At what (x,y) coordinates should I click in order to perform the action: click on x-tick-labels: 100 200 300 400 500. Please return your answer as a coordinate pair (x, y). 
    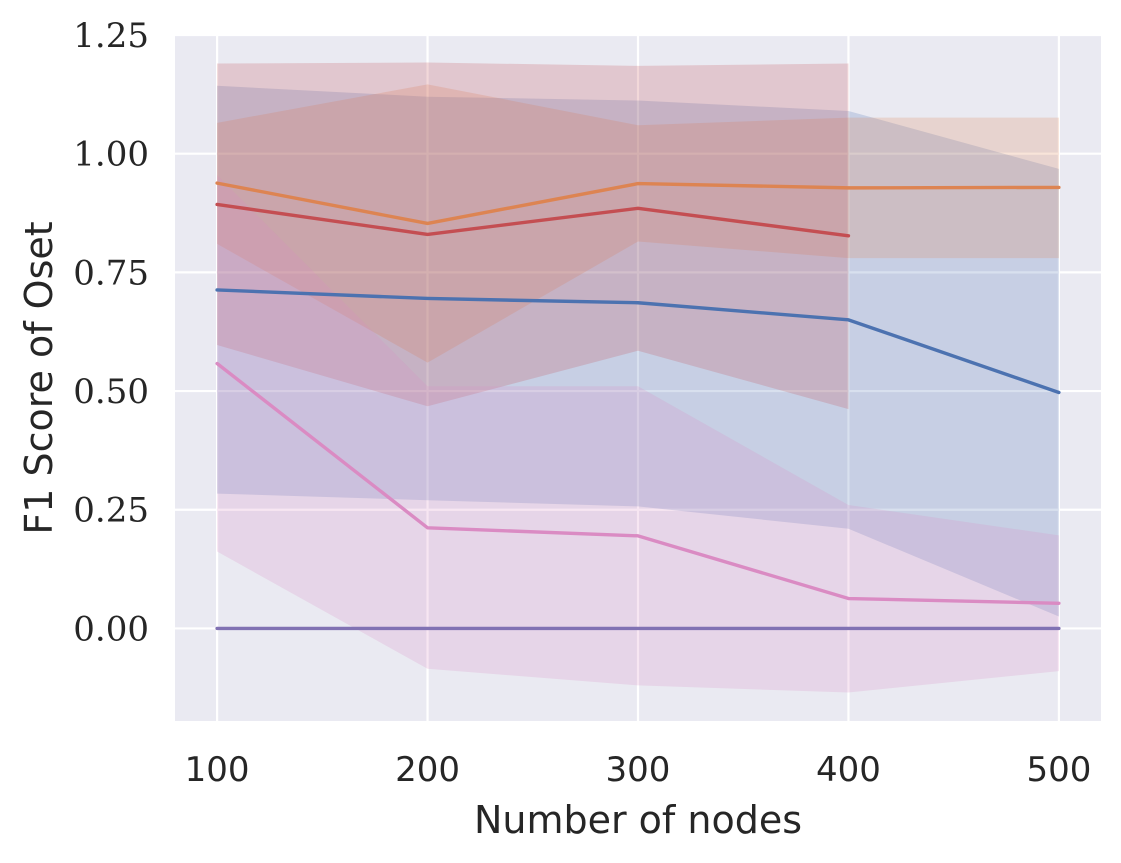
    Looking at the image, I should click on (638, 770).